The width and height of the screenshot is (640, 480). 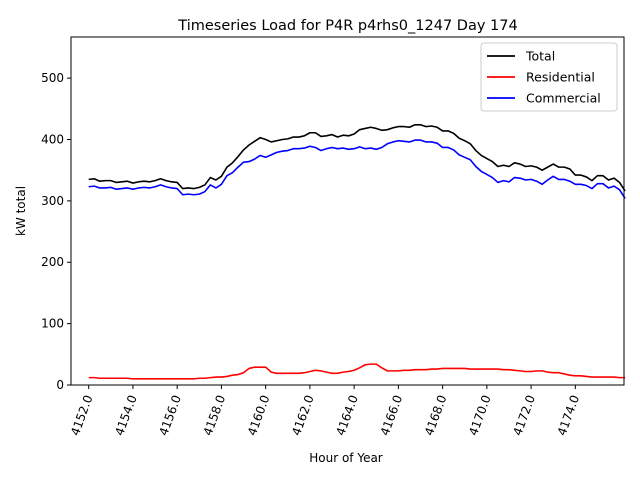 I want to click on y-tick-label: 400, so click(x=52, y=139).